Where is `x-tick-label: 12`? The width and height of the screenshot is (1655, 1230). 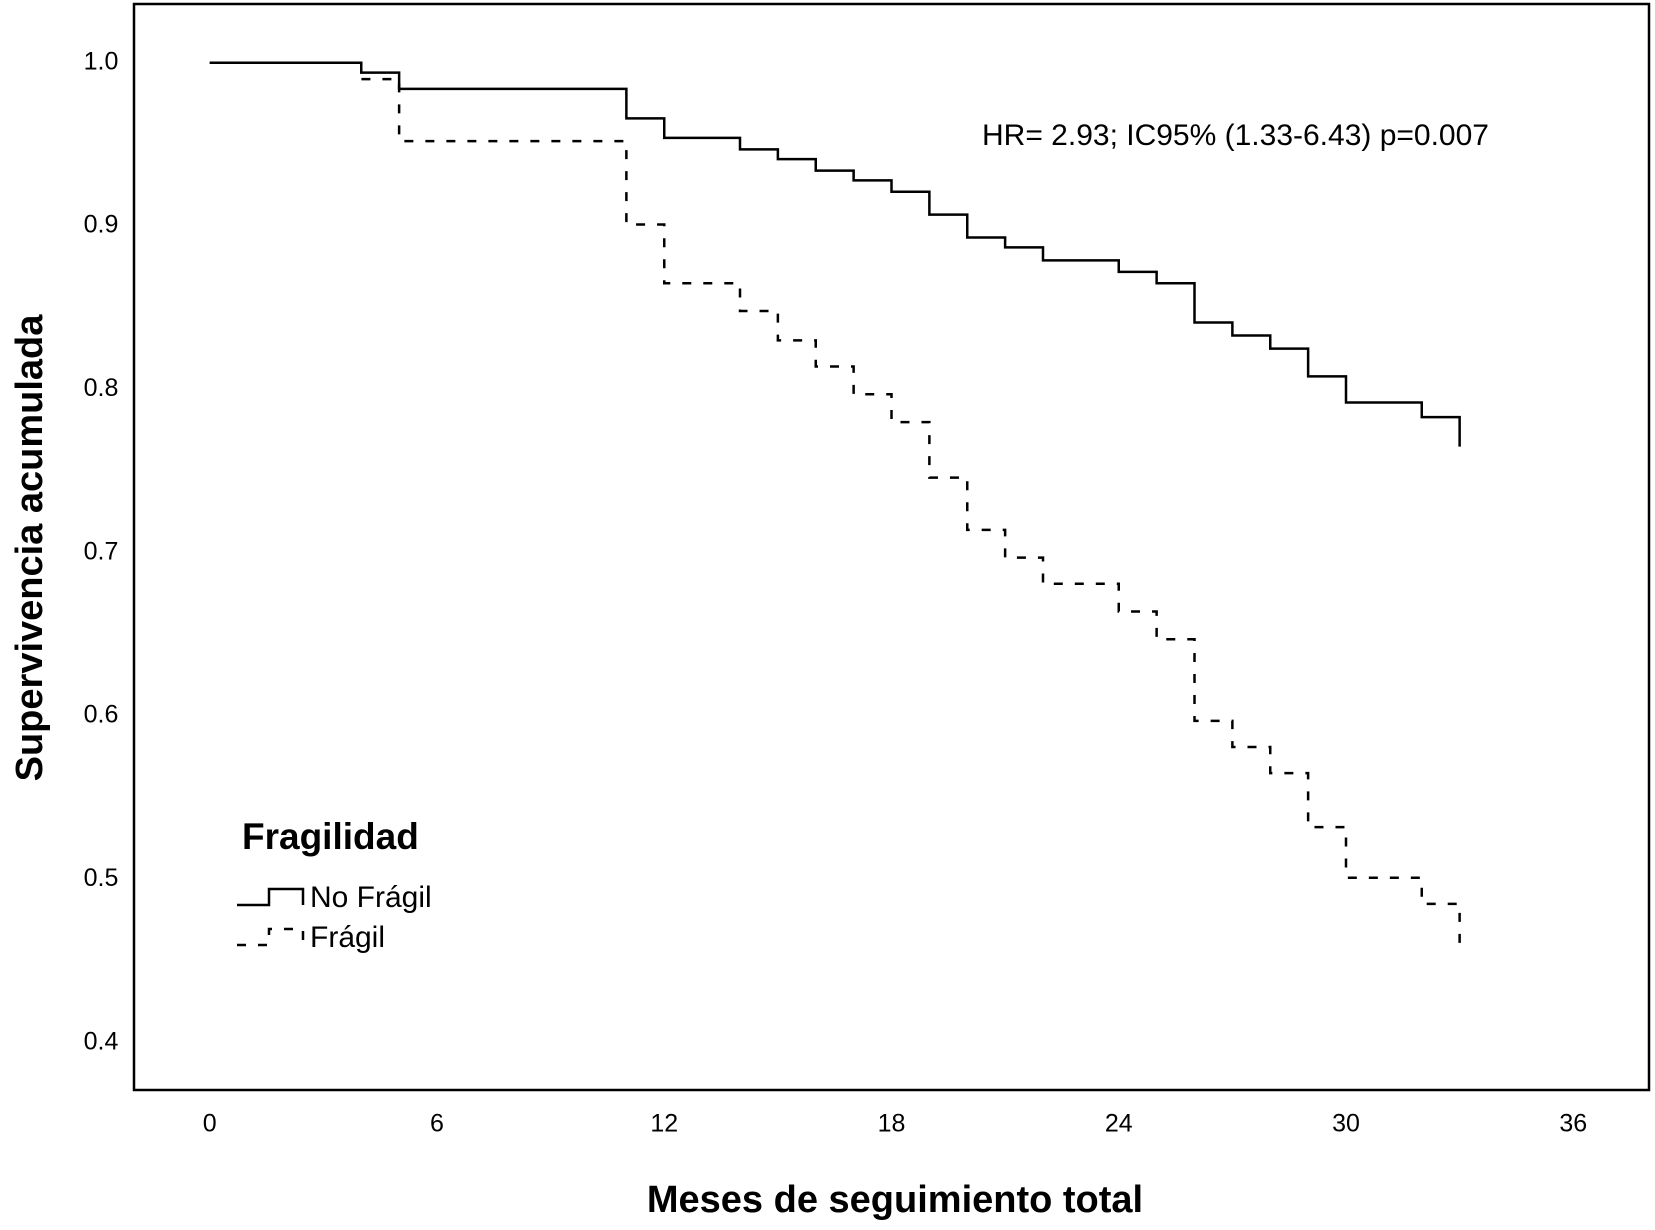
x-tick-label: 12 is located at coordinates (664, 1124).